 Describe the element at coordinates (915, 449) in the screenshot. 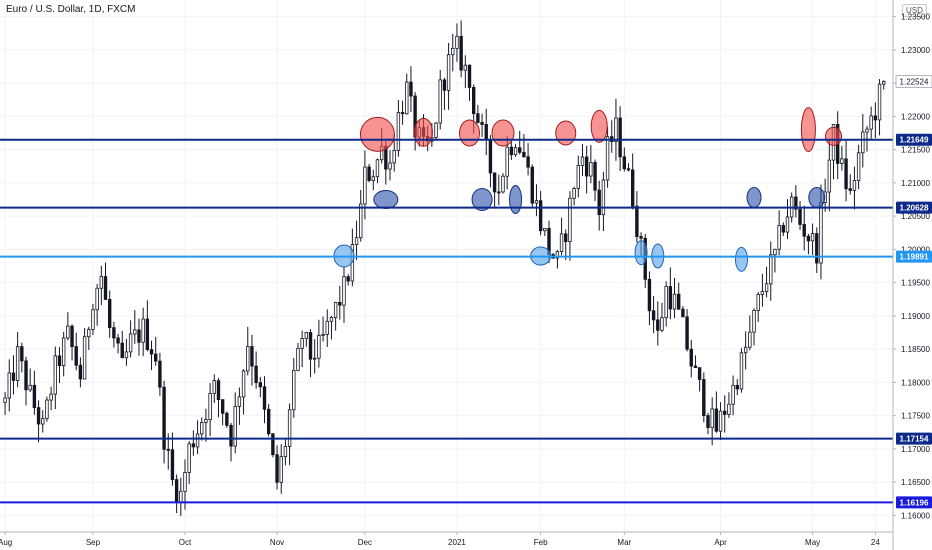

I see `price-tick-label: 1.17000` at that location.